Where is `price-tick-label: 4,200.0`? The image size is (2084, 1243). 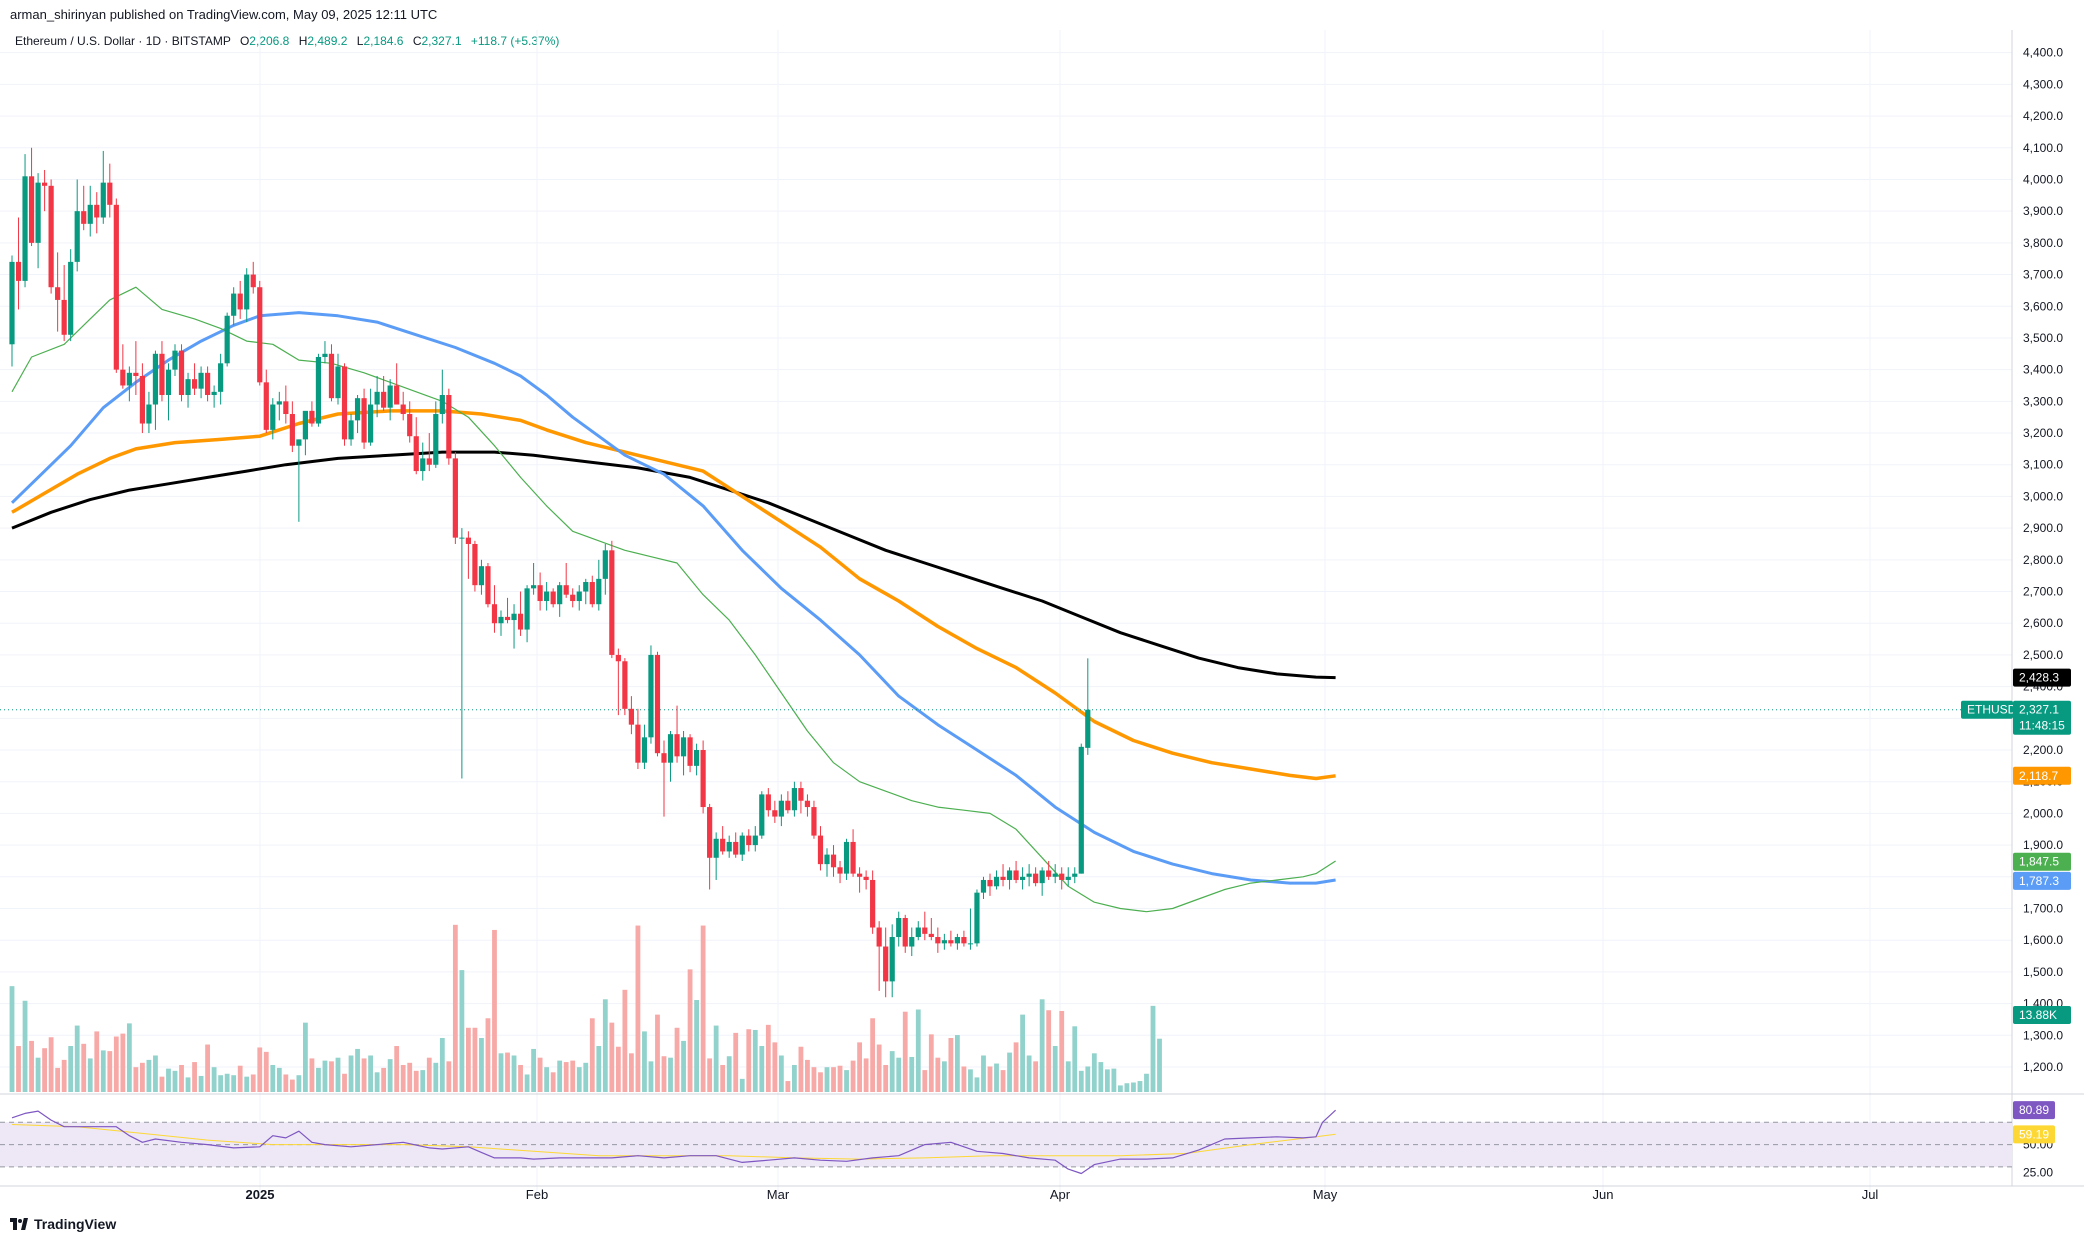 price-tick-label: 4,200.0 is located at coordinates (2043, 116).